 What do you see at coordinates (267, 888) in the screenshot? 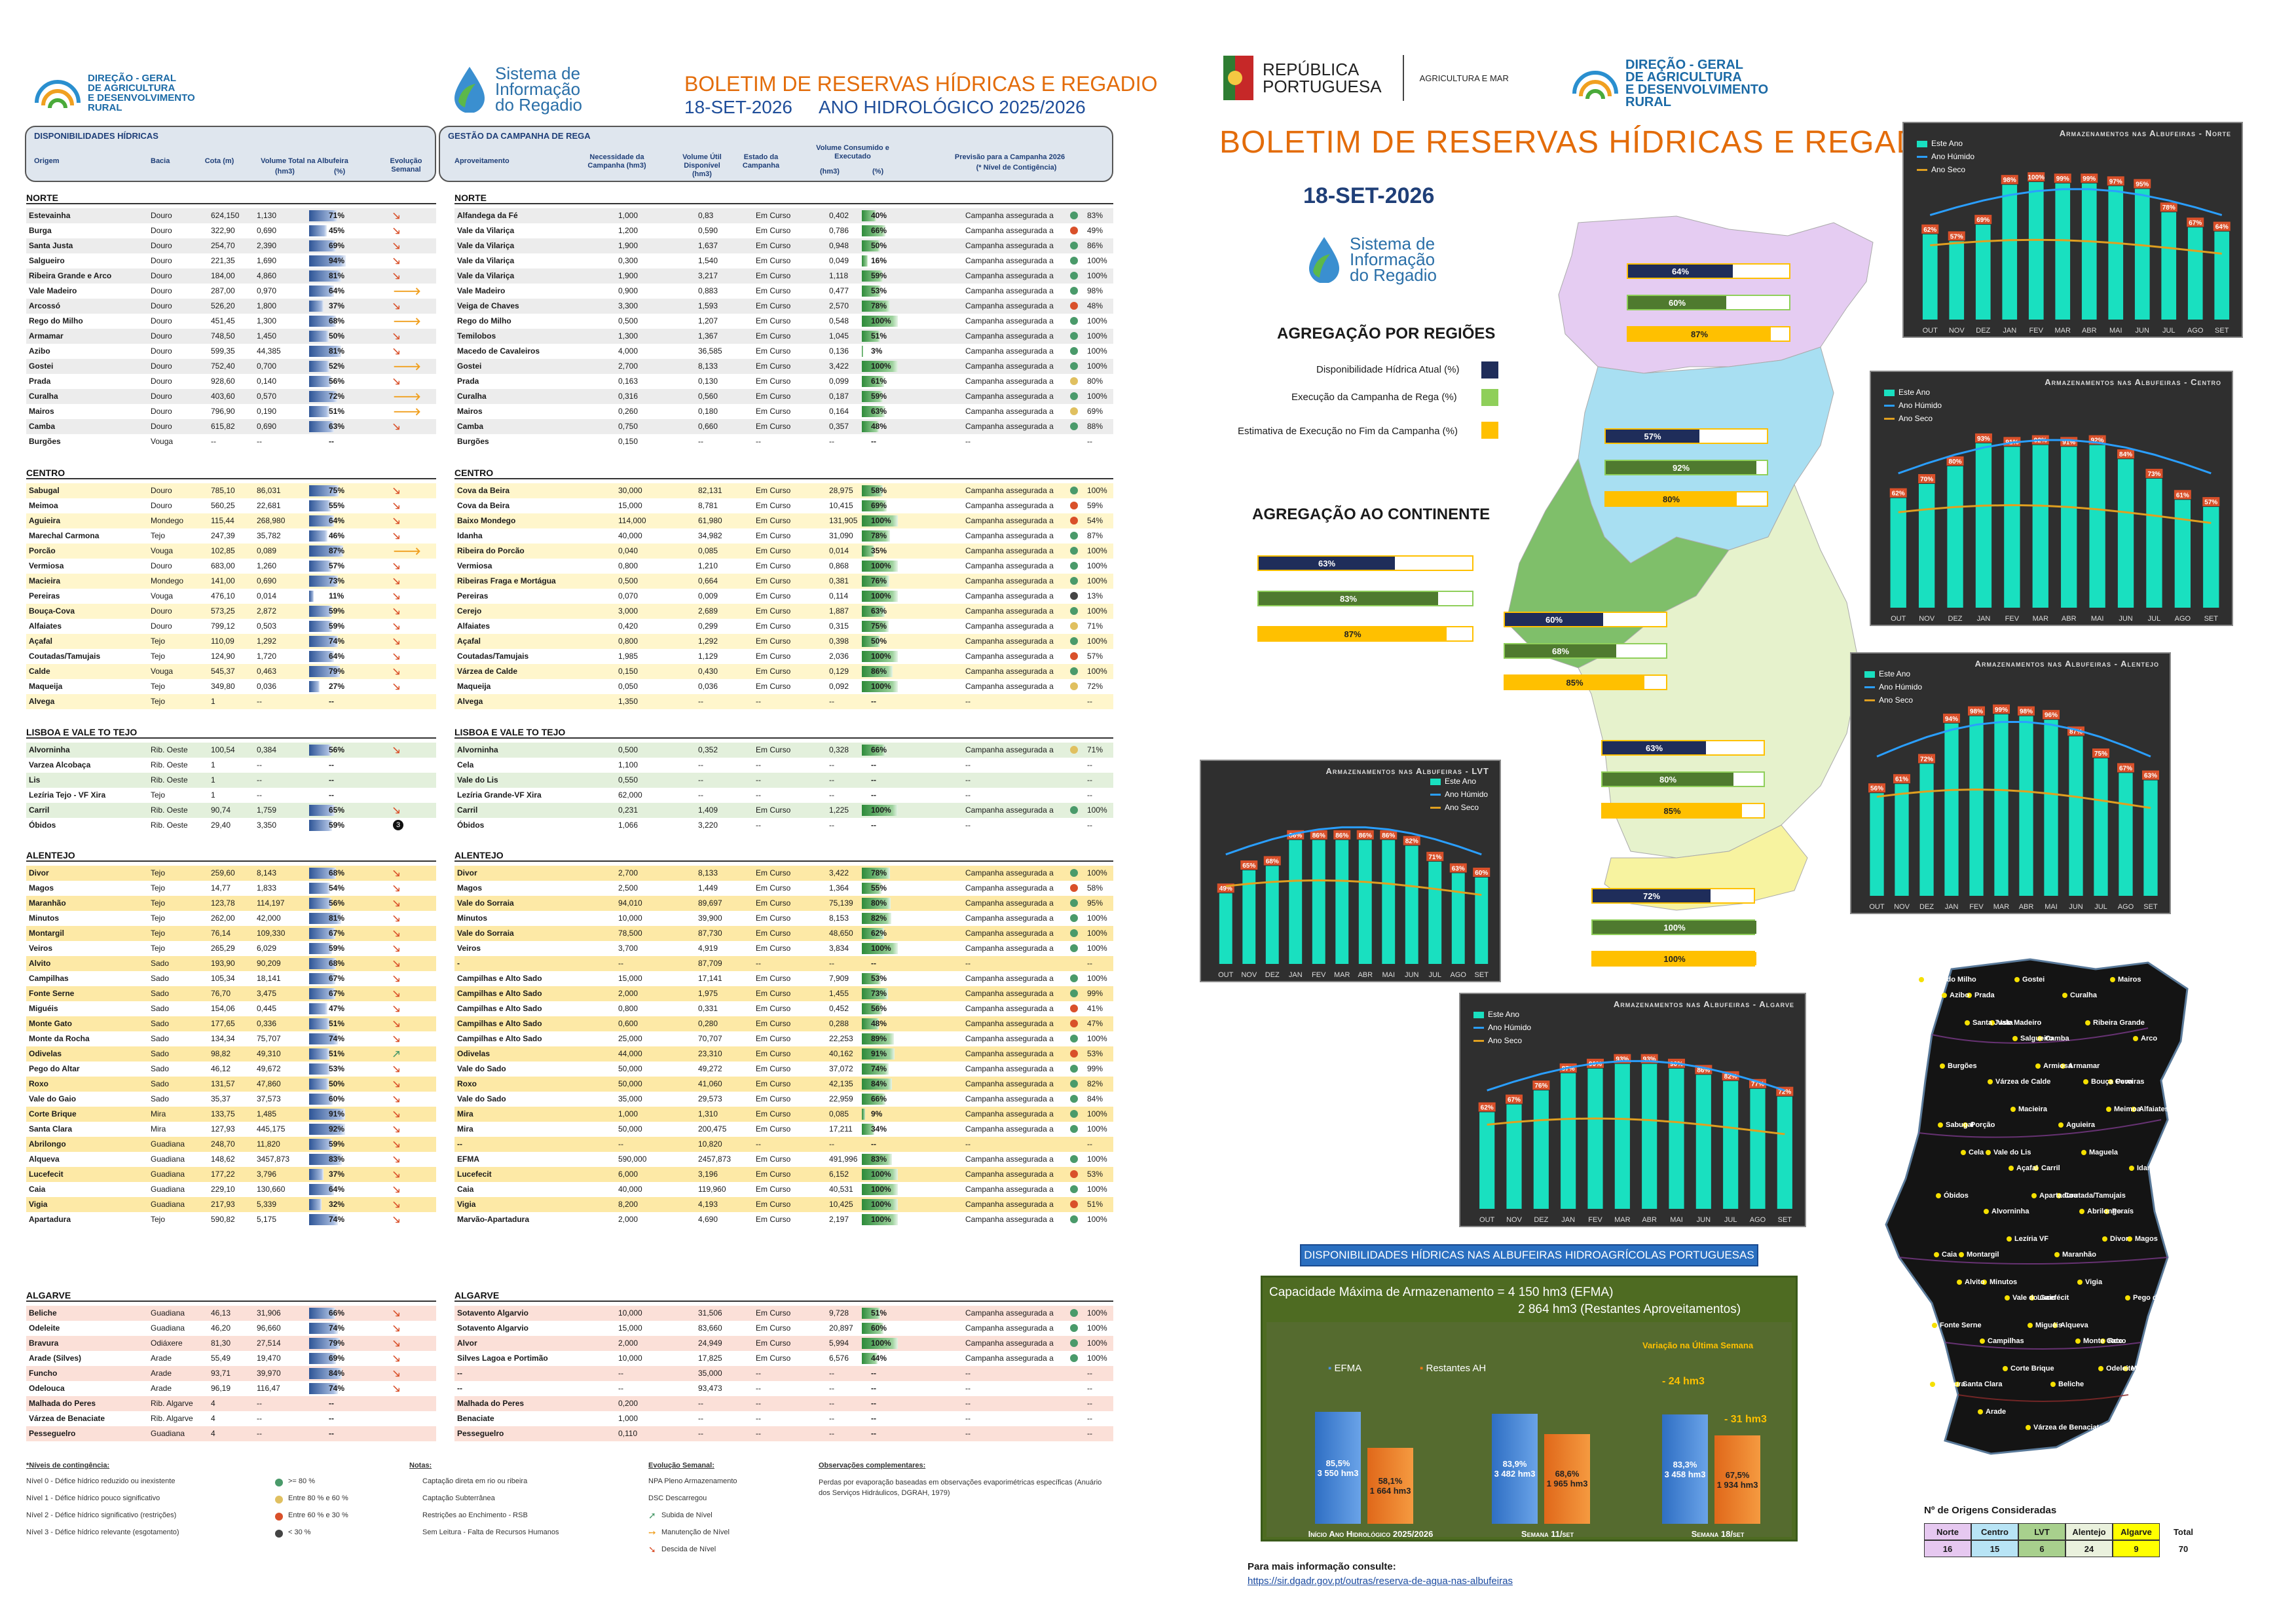
I see `volume-cell: 1,833` at bounding box center [267, 888].